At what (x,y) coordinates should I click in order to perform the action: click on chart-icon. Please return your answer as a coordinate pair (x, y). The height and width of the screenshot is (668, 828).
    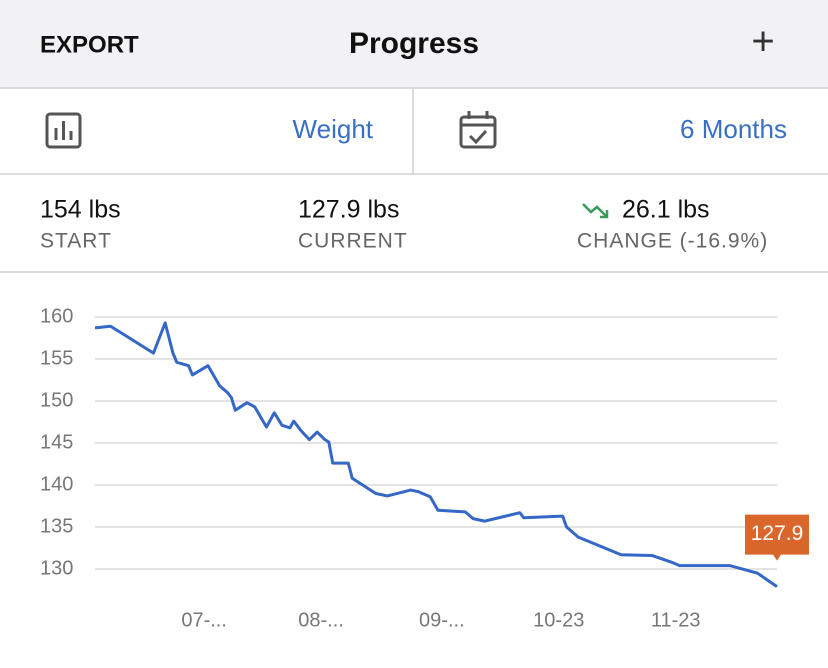
    Looking at the image, I should click on (63, 130).